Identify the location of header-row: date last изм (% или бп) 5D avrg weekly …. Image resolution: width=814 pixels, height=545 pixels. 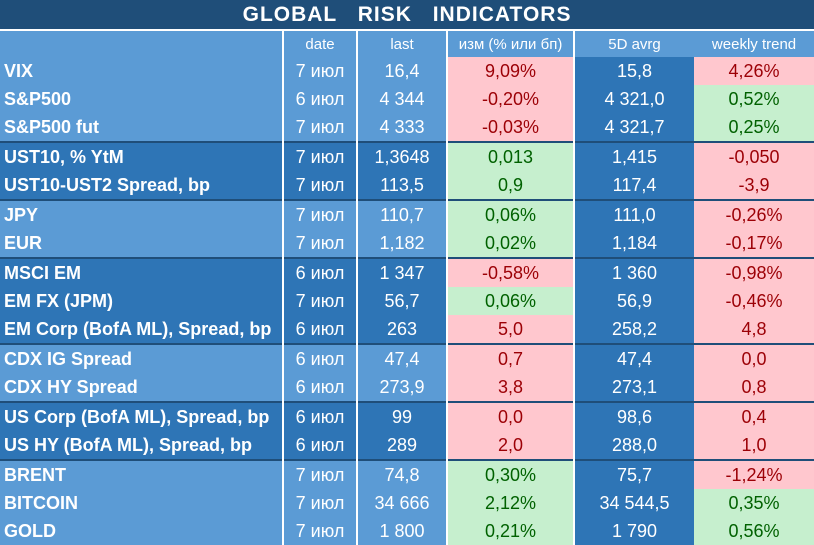
(407, 43).